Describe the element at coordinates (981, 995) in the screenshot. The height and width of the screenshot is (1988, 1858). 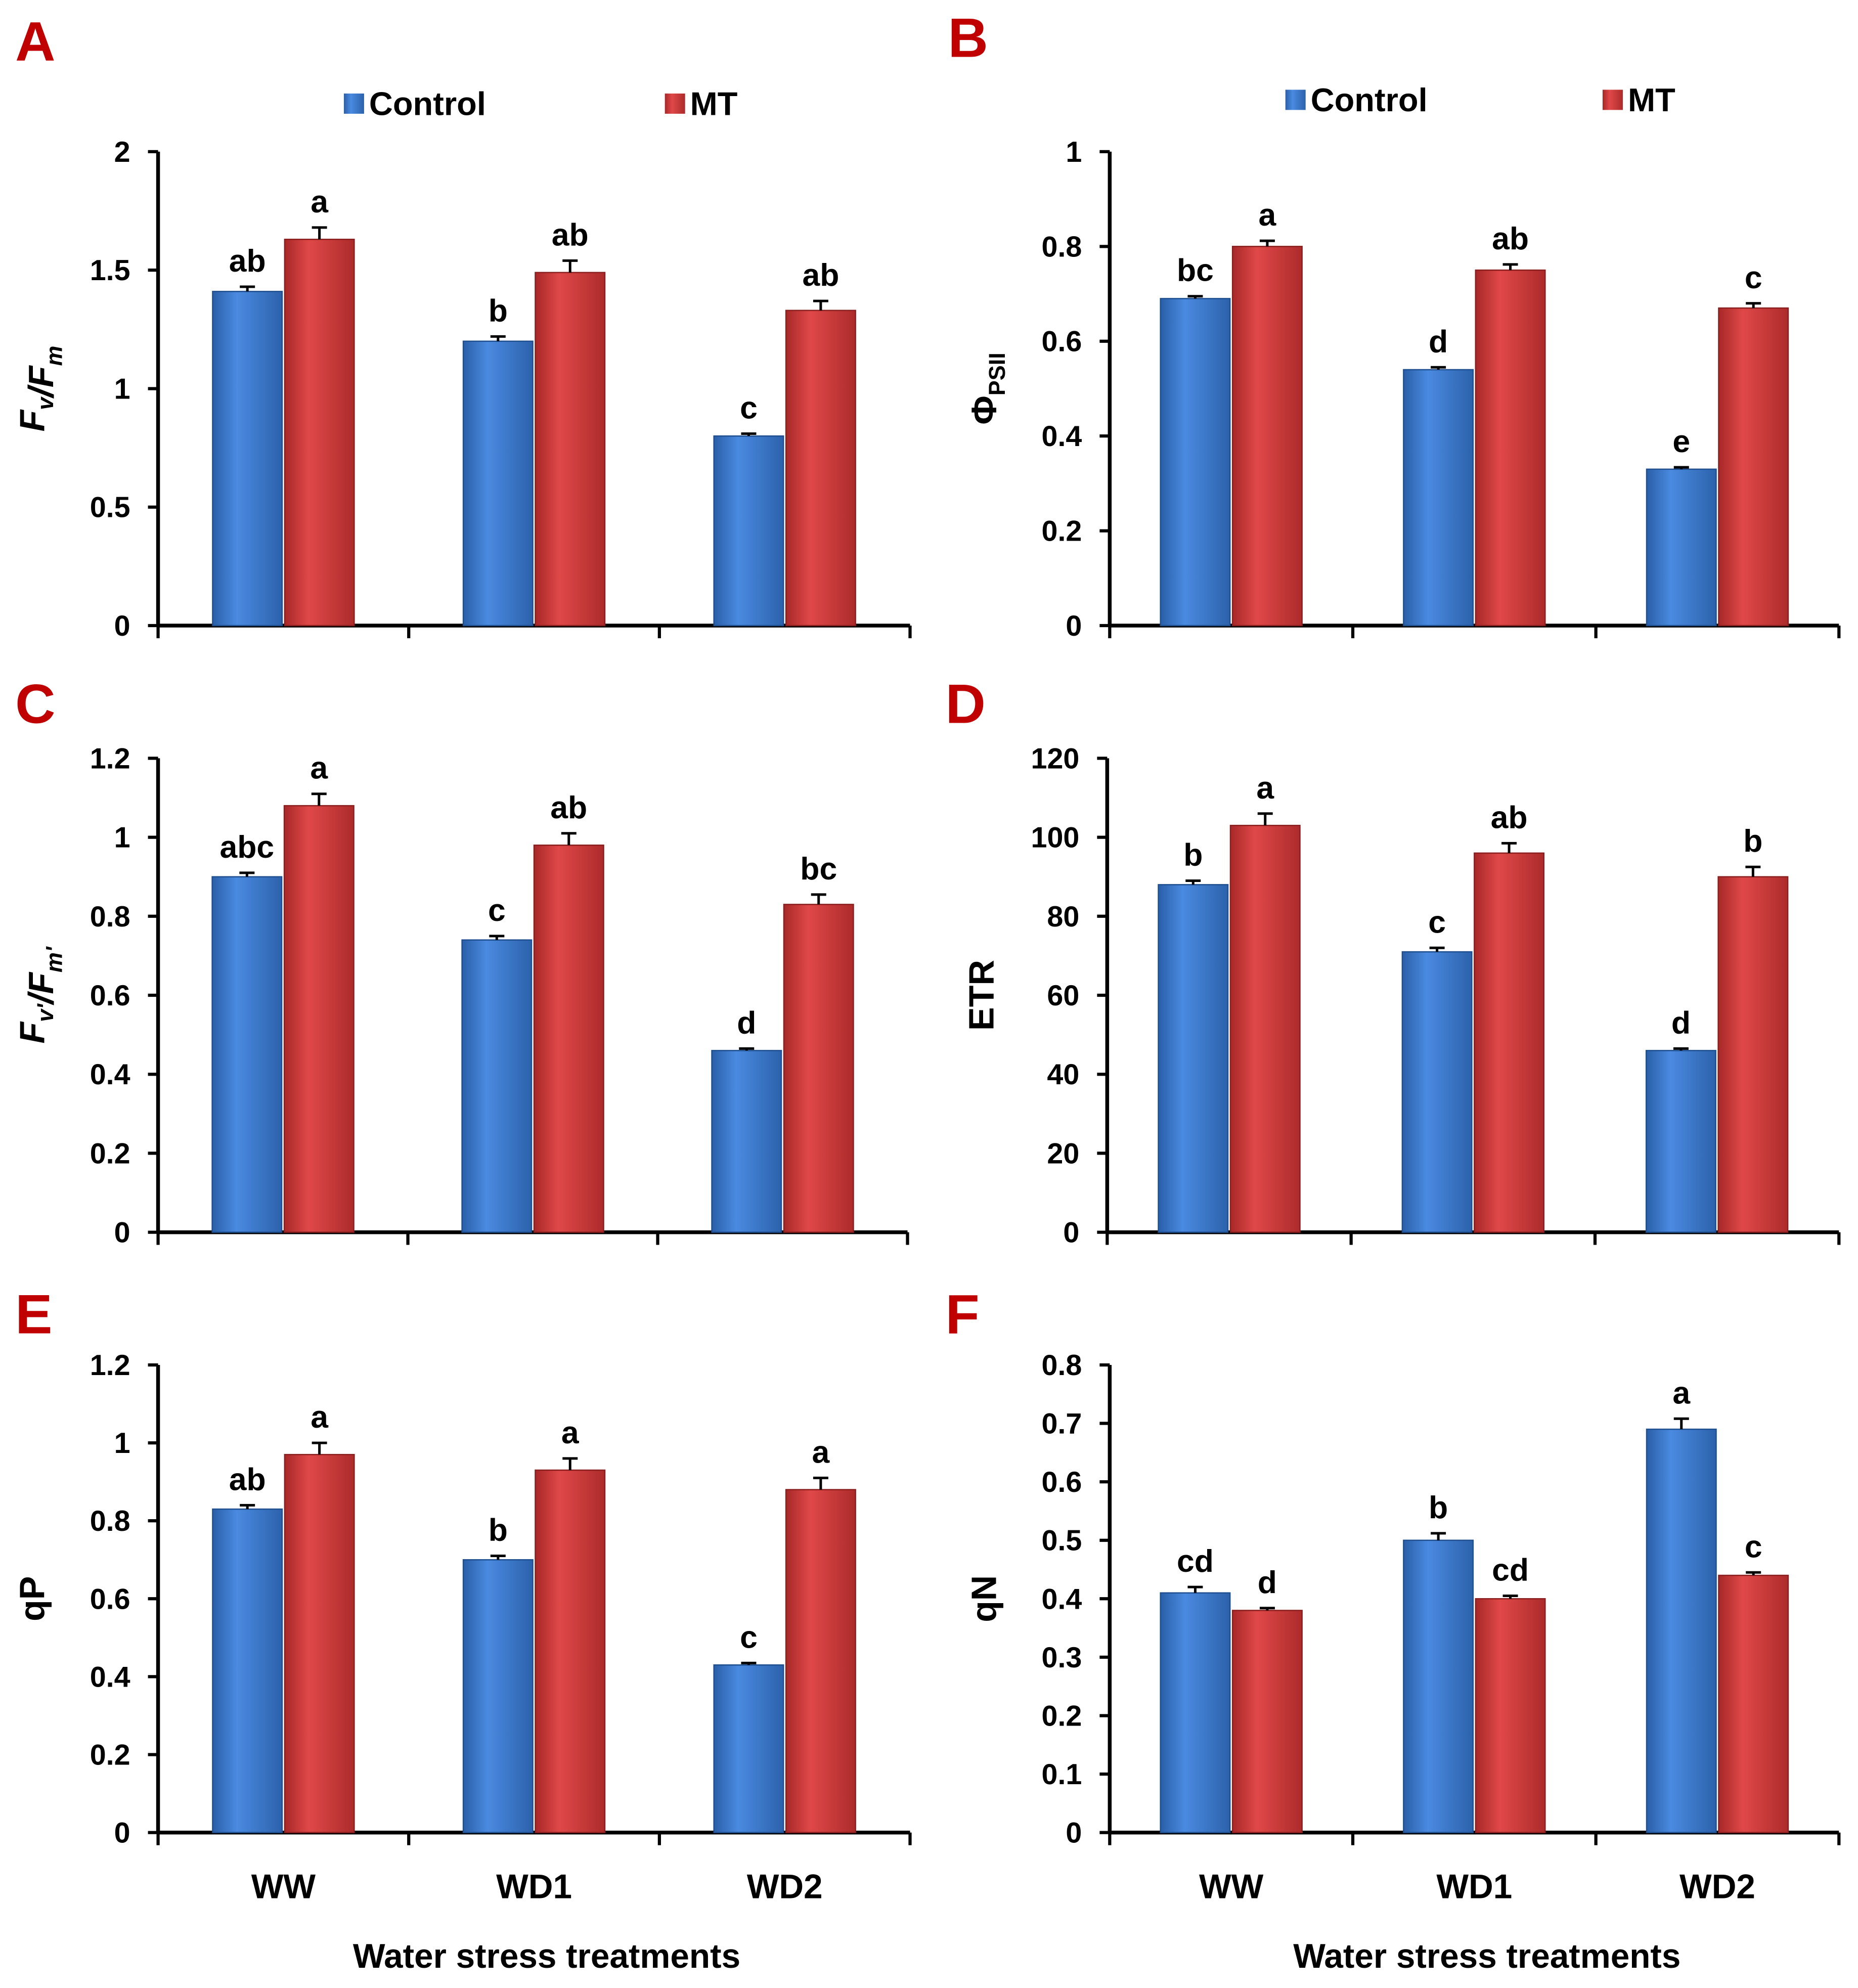
I see `y-axis-label: ETR` at that location.